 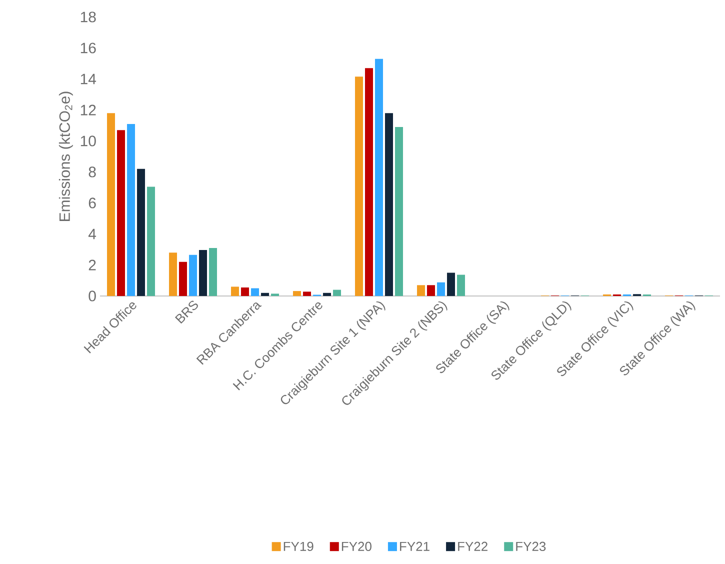 I want to click on legend-label: FY23, so click(x=531, y=547).